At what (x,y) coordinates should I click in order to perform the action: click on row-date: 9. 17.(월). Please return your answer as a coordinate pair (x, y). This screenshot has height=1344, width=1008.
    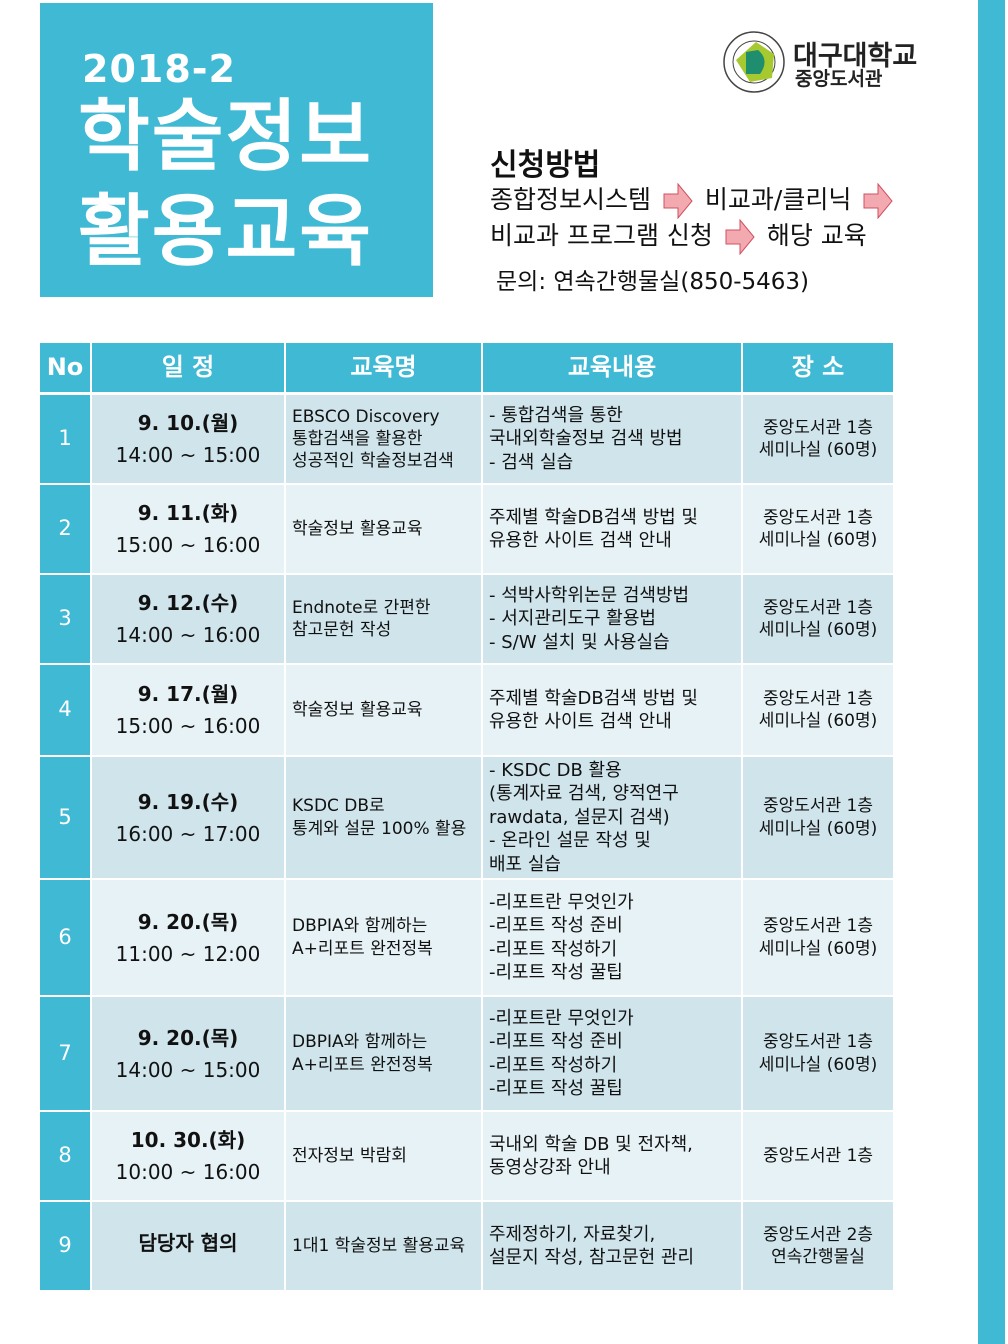
    Looking at the image, I should click on (188, 694).